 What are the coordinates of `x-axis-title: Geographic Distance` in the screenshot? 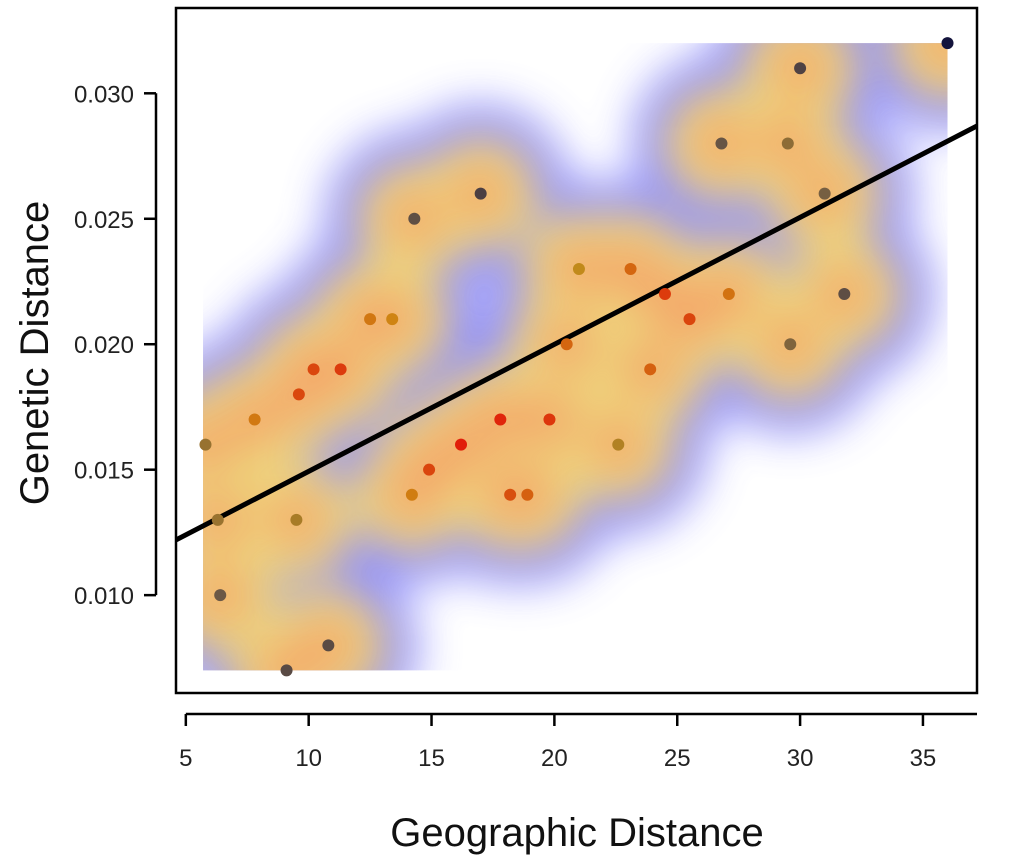 It's located at (577, 833).